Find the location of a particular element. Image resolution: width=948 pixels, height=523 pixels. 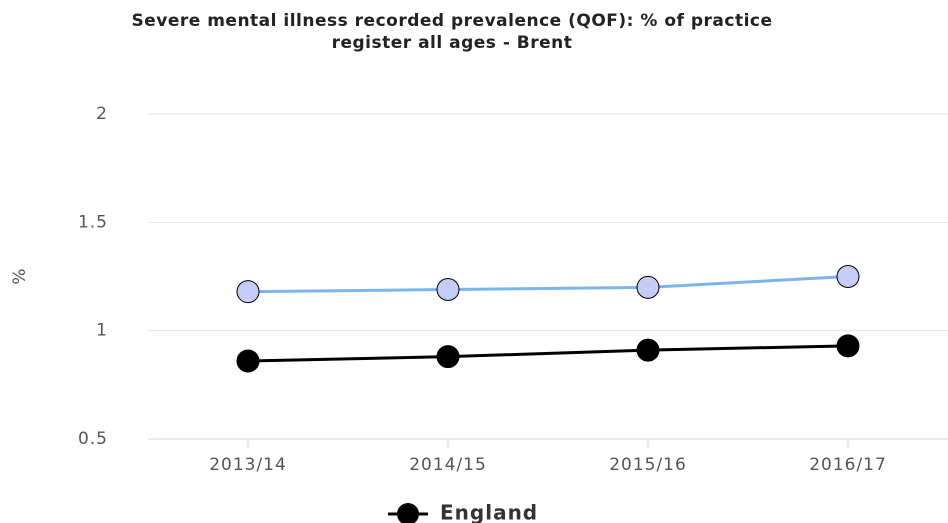

x-tick-label: 2016/17 is located at coordinates (848, 465).